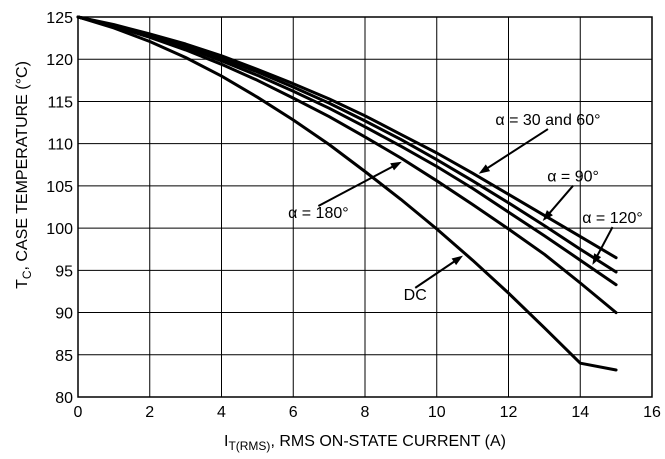 This screenshot has height=459, width=665. I want to click on x-tick-label: 4, so click(221, 412).